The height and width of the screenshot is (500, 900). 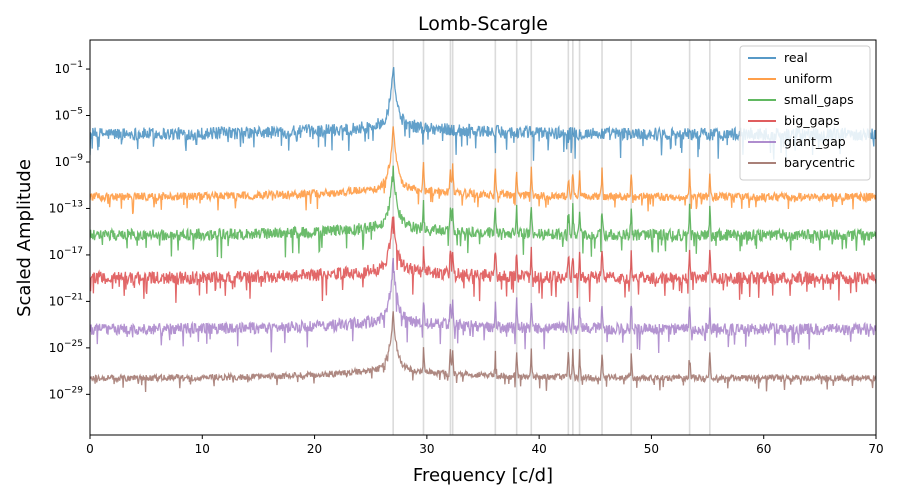 I want to click on y-axis-ticks: 10⁻¹ 10⁻⁵ 10⁻⁹ 10⁻¹³ 10⁻¹⁷ 10⁻²¹ 10⁻²⁵ 10⁻²⁹, so click(x=69, y=230).